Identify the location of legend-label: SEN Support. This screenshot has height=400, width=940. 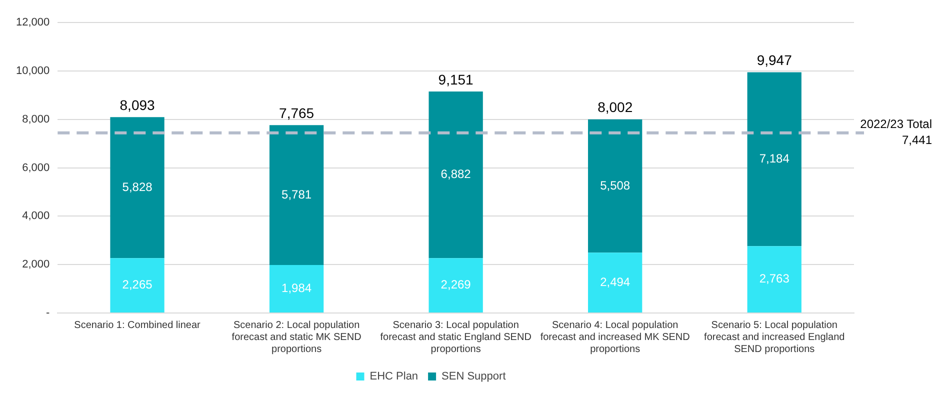
(474, 376).